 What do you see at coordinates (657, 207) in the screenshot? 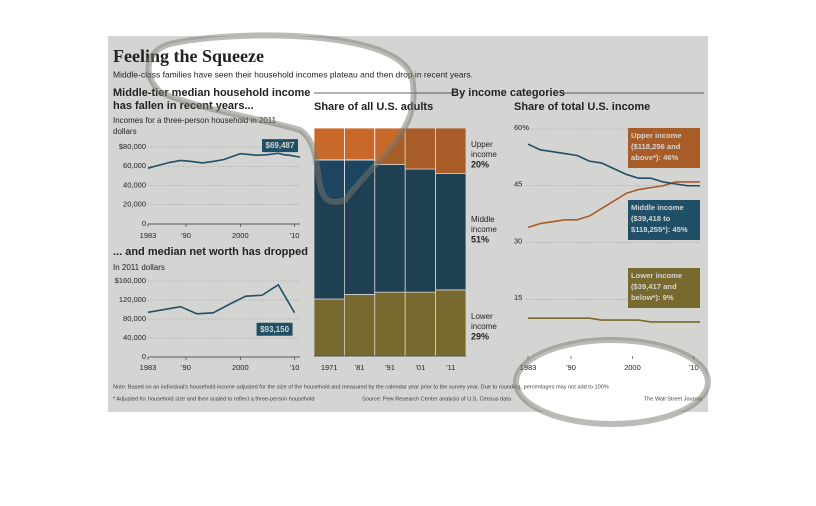
I see `legend-label: Middle income` at bounding box center [657, 207].